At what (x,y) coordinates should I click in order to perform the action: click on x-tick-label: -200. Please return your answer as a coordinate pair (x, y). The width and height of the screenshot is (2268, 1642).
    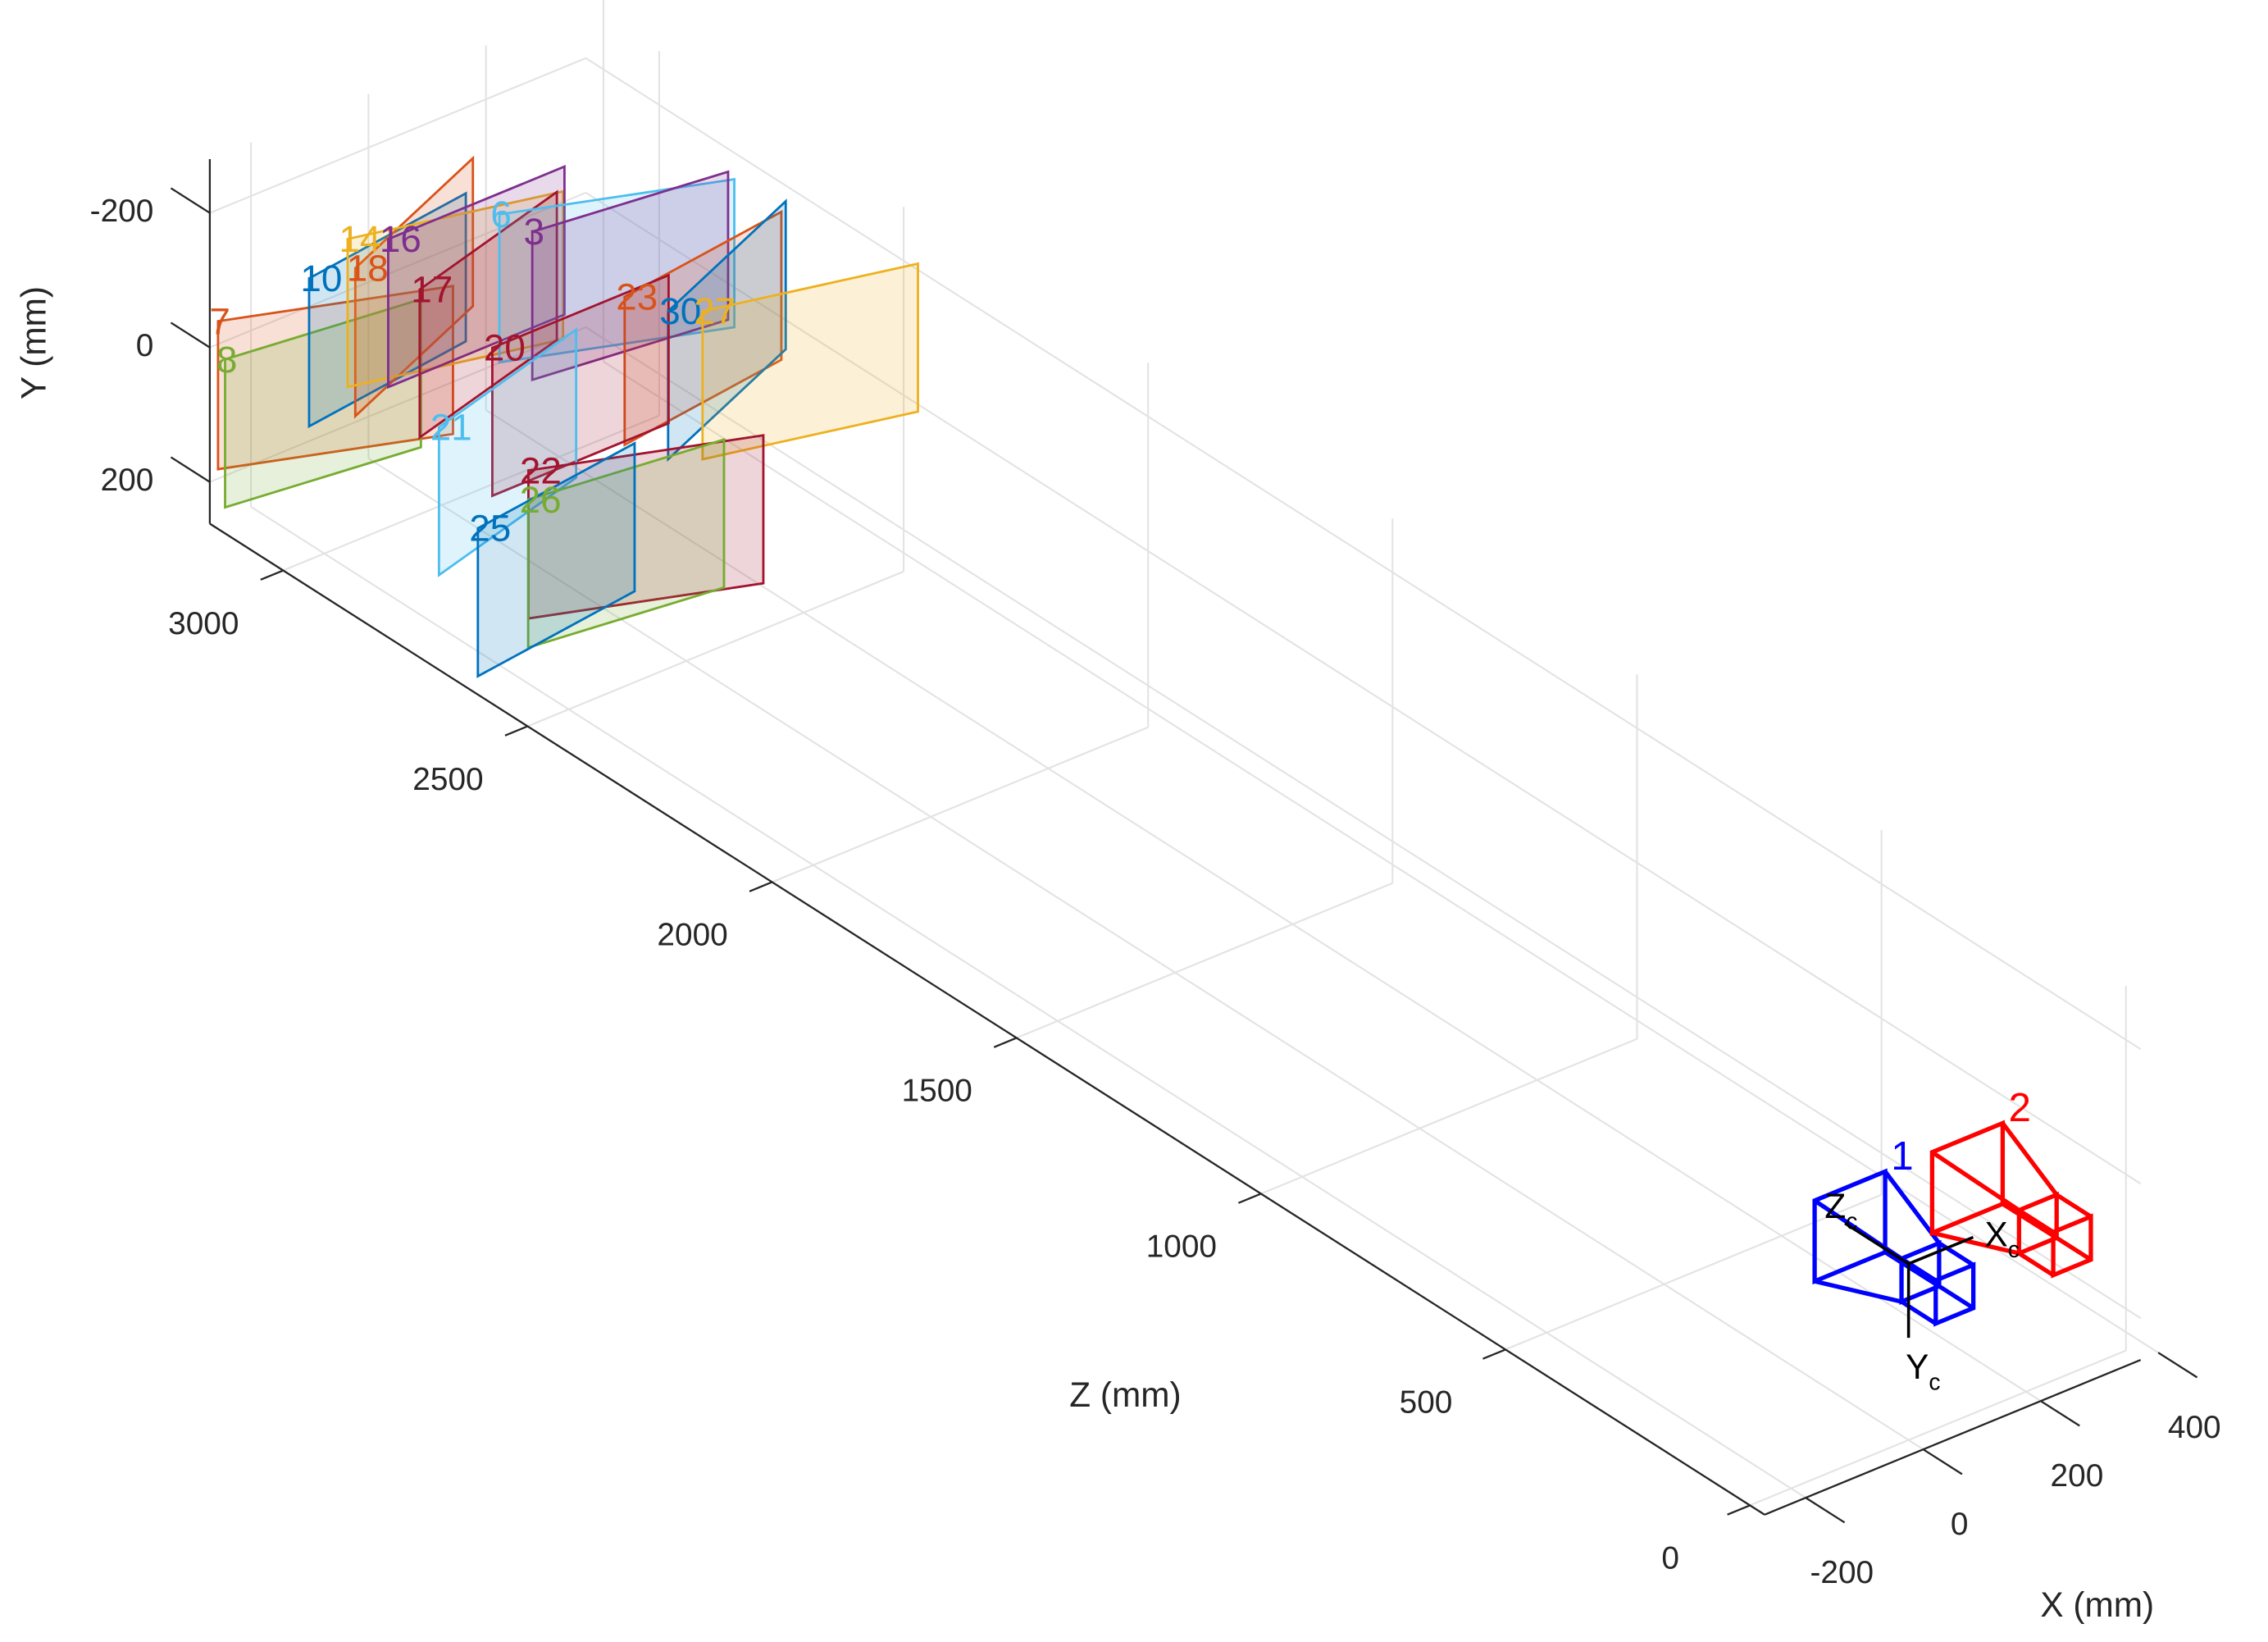
    Looking at the image, I should click on (1842, 1572).